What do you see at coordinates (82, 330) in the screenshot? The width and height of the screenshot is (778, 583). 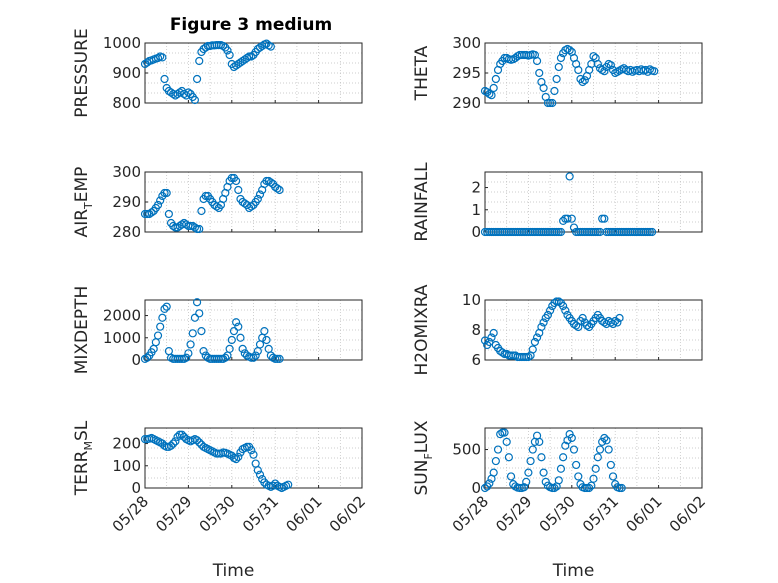 I see `y-axis-label: MIXDEPTH` at bounding box center [82, 330].